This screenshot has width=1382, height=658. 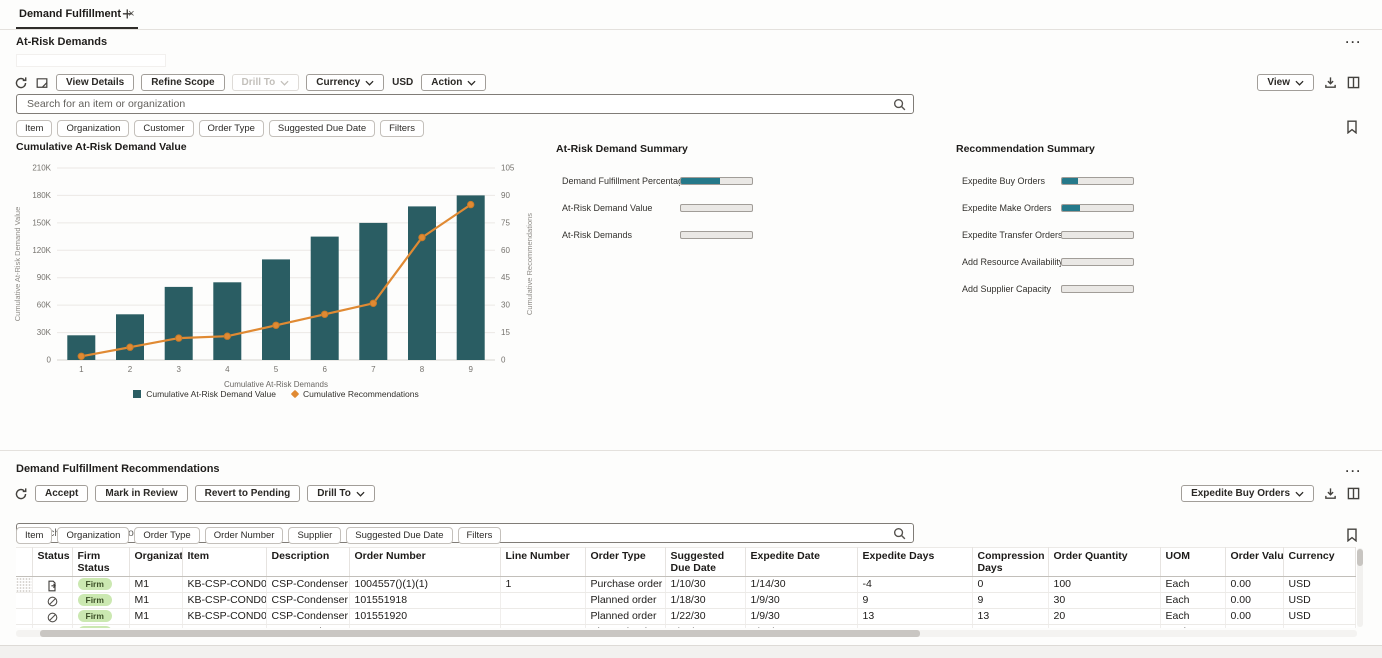 What do you see at coordinates (1240, 493) in the screenshot?
I see `recommendation-type-label: Expedite Buy Orders` at bounding box center [1240, 493].